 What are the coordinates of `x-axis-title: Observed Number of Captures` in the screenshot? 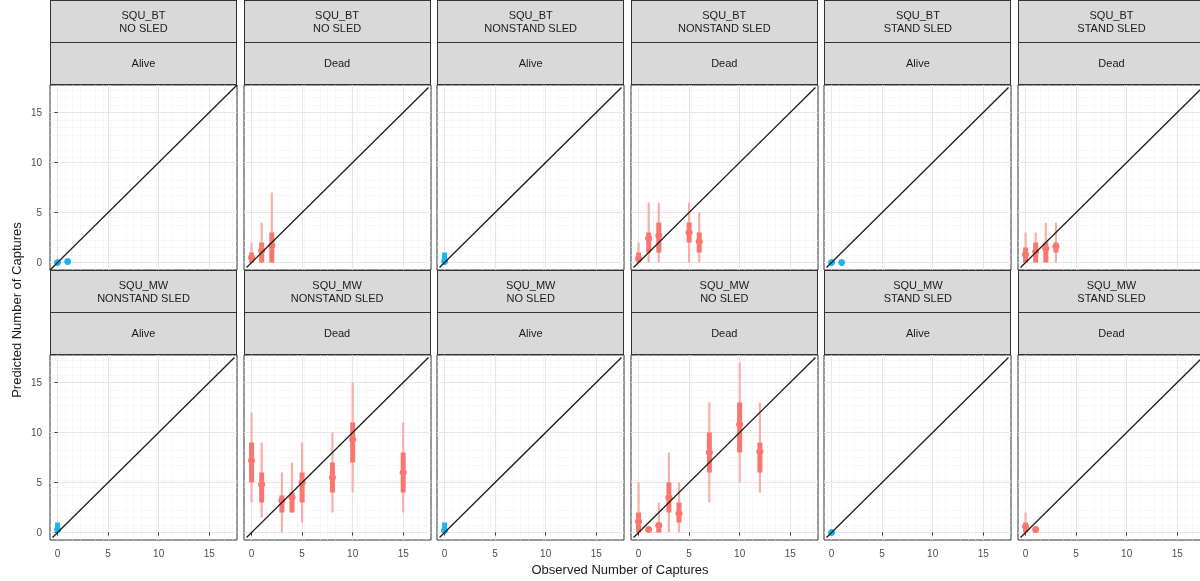 It's located at (620, 569).